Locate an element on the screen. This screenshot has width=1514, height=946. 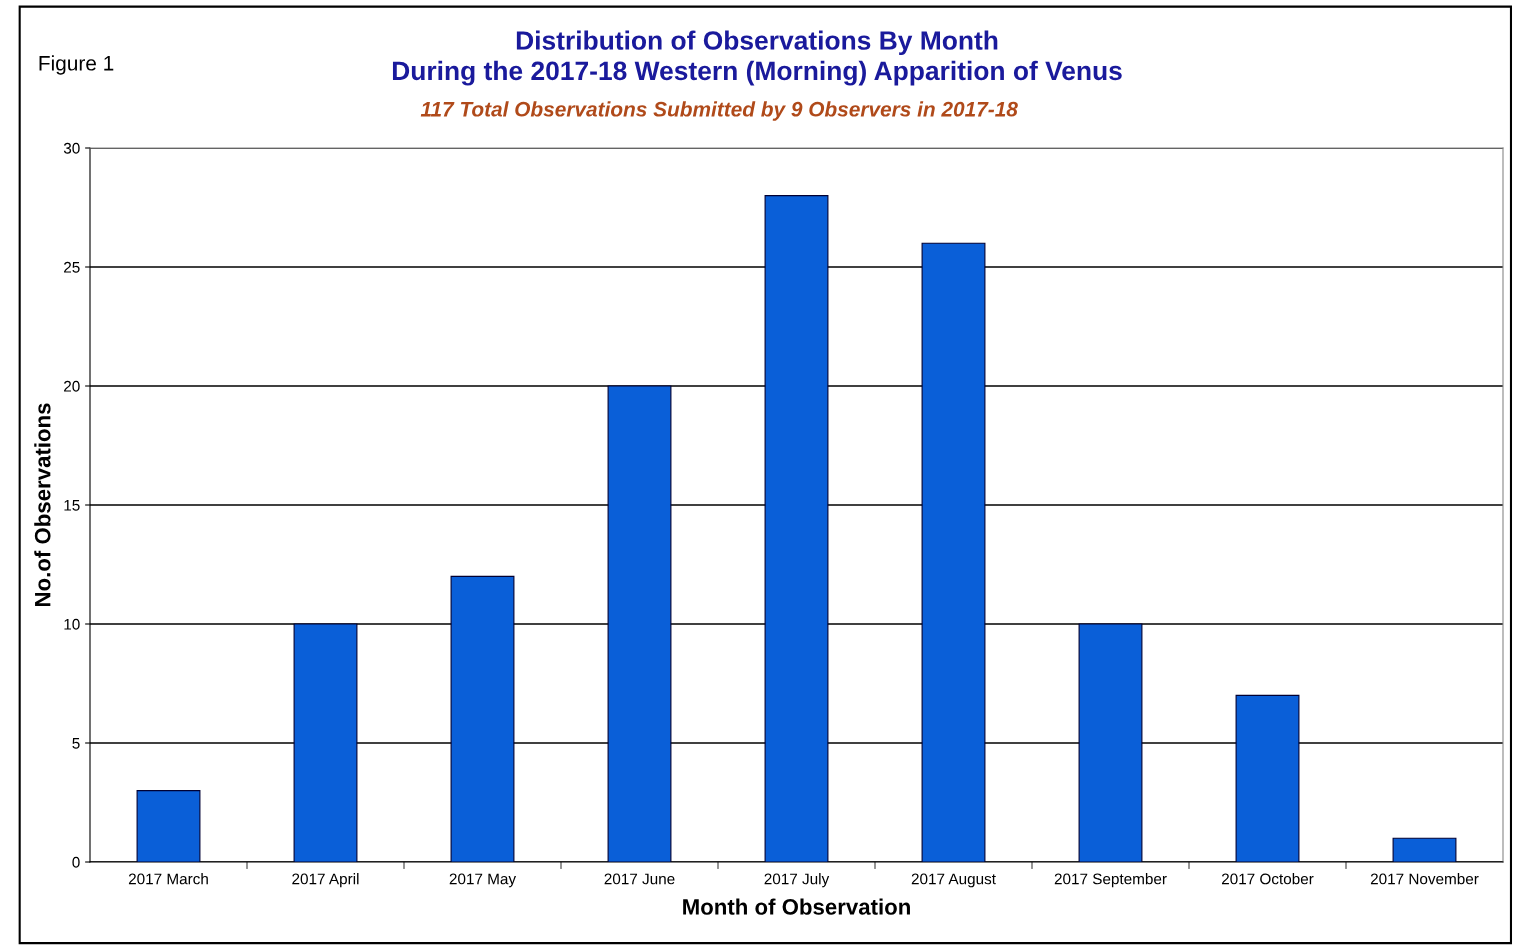
x-tick-label: 2017 August is located at coordinates (953, 880).